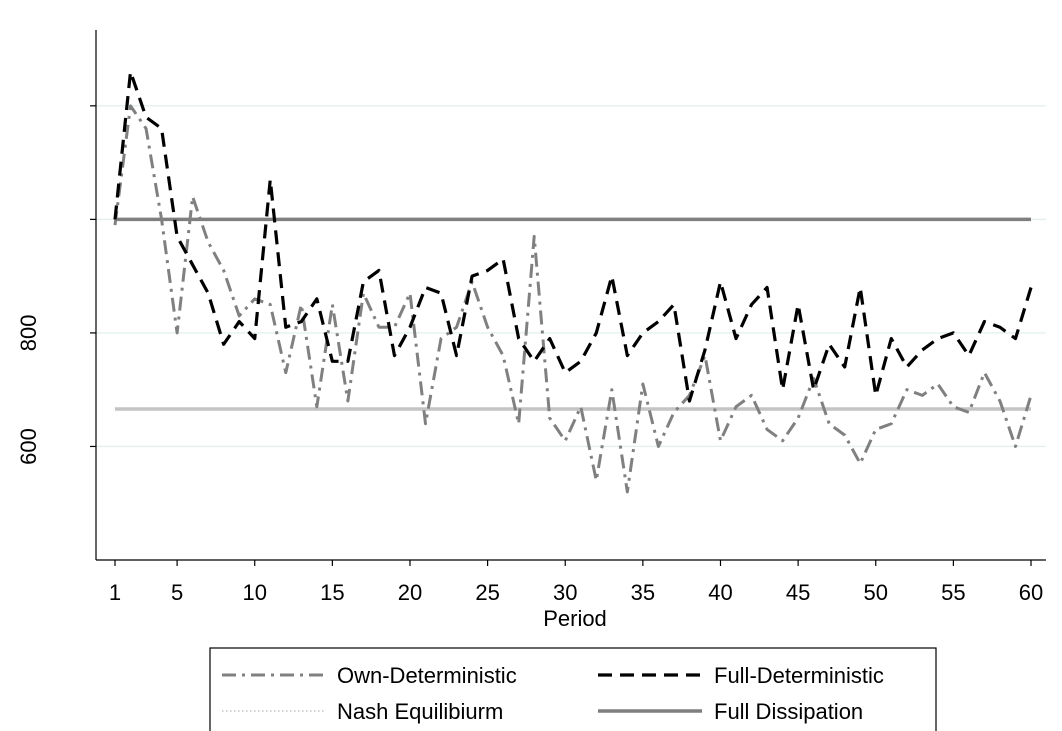 Image resolution: width=1062 pixels, height=731 pixels. I want to click on x-tick-label: 5, so click(177, 592).